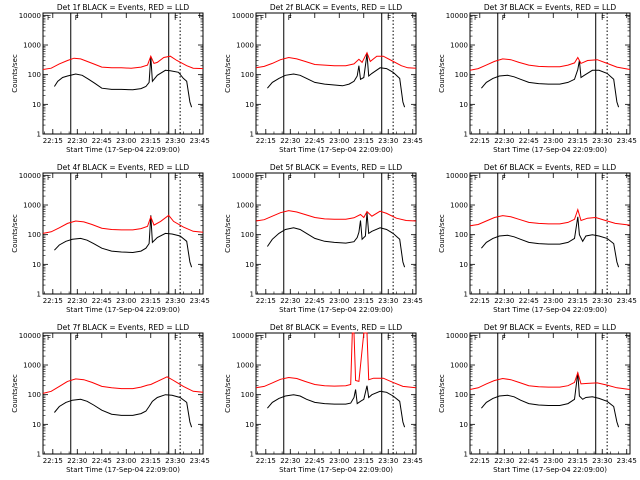  Describe the element at coordinates (480, 301) in the screenshot. I see `panel-6-xtick-label-0: 22:15` at that location.